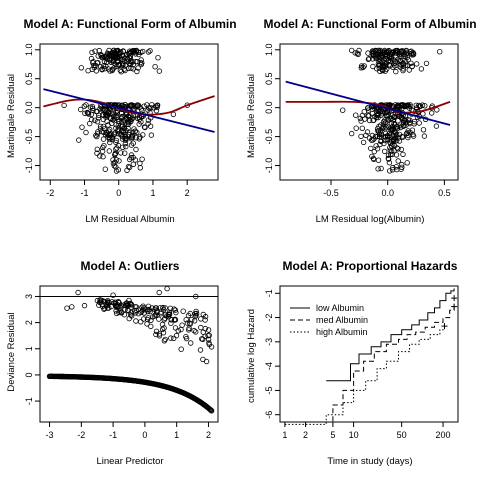 The image size is (480, 480). What do you see at coordinates (131, 298) in the screenshot?
I see `outlier-points` at bounding box center [131, 298].